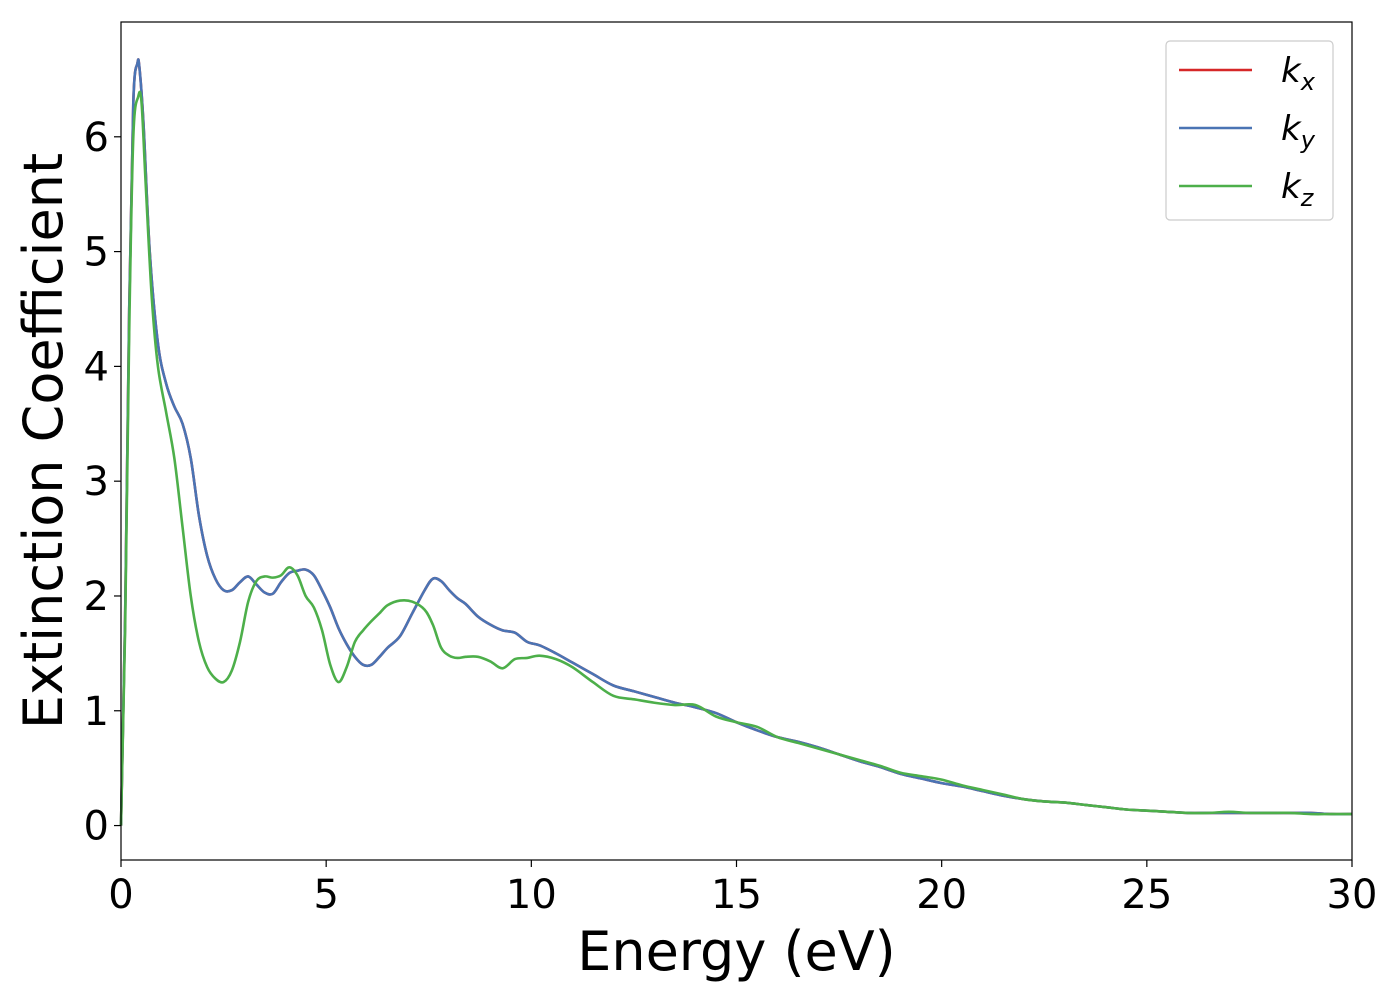  Describe the element at coordinates (1352, 895) in the screenshot. I see `x-tick-label: 30` at that location.